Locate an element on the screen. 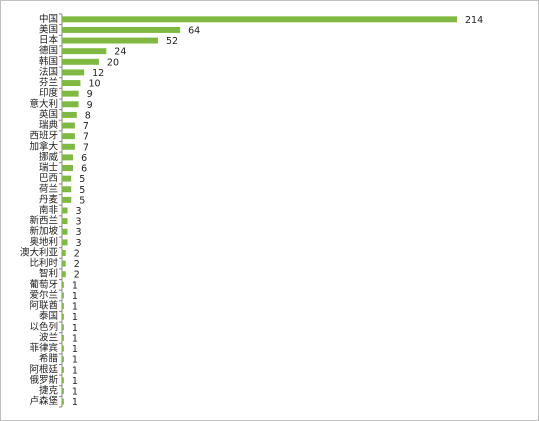 This screenshot has height=421, width=539. category-label: 荷兰 is located at coordinates (48, 189).